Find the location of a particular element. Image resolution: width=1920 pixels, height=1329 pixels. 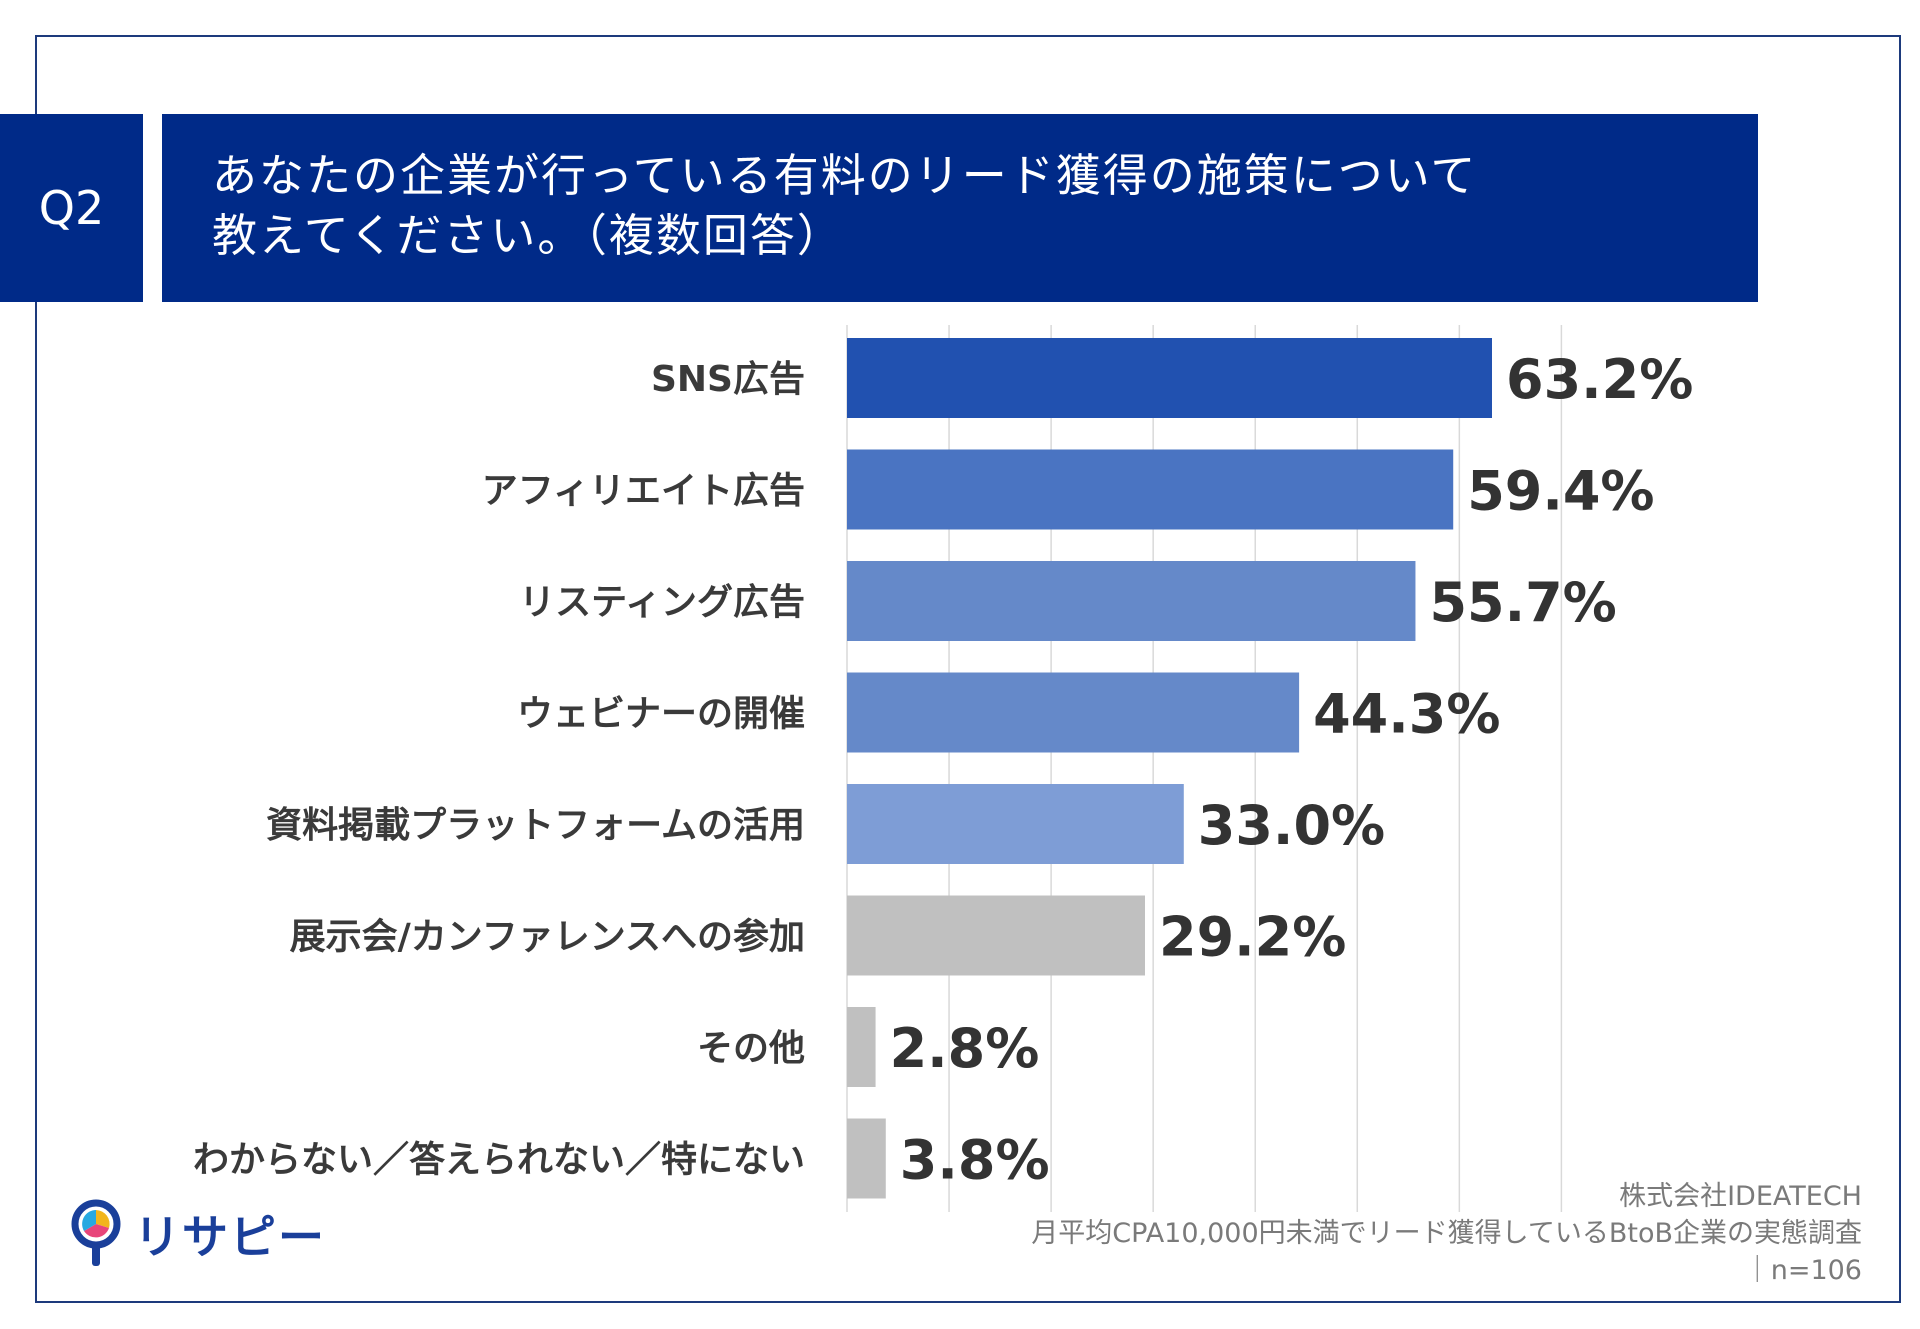

category-label: アフィリエイト広告 is located at coordinates (643, 491).